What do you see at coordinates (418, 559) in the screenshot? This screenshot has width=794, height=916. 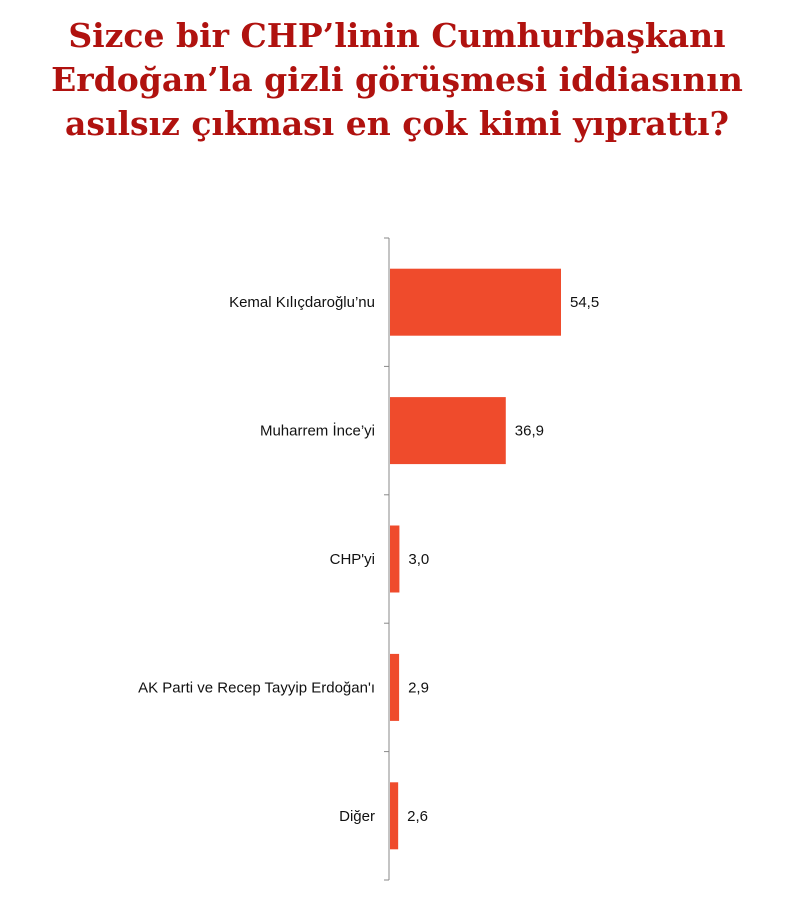 I see `value-label-2: 3,0` at bounding box center [418, 559].